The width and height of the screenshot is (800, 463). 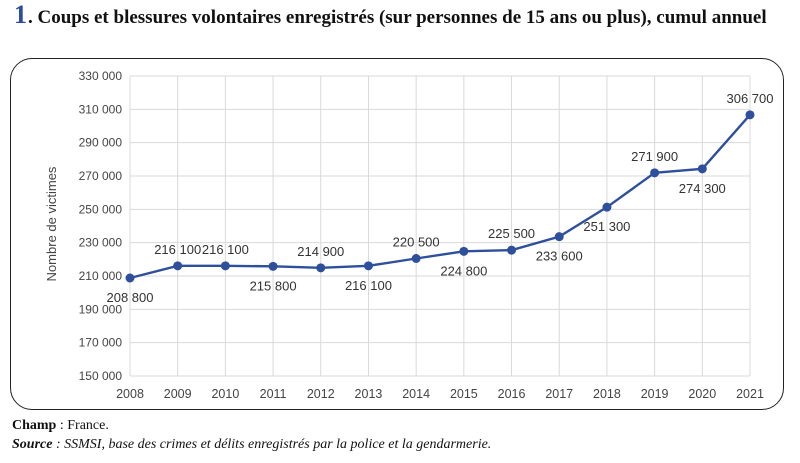 What do you see at coordinates (654, 156) in the screenshot?
I see `data-label: 271 900` at bounding box center [654, 156].